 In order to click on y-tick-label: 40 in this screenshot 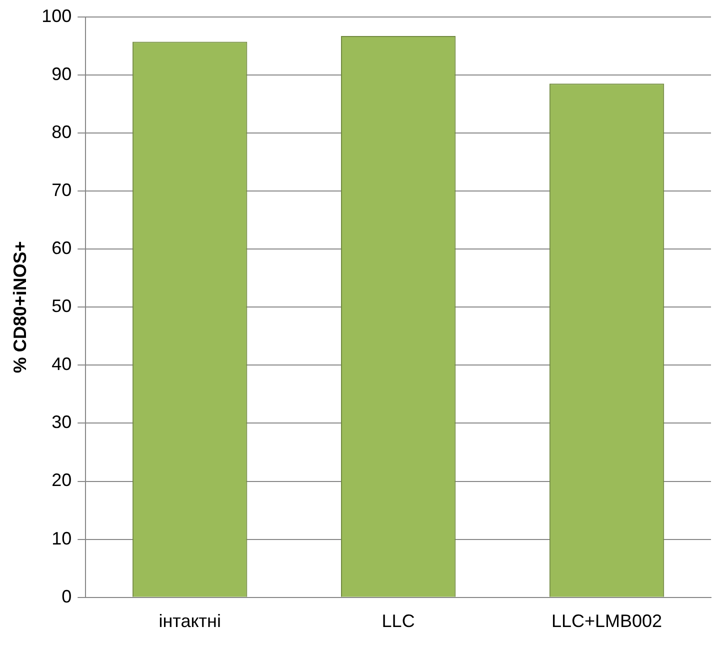, I will do `click(62, 364)`.